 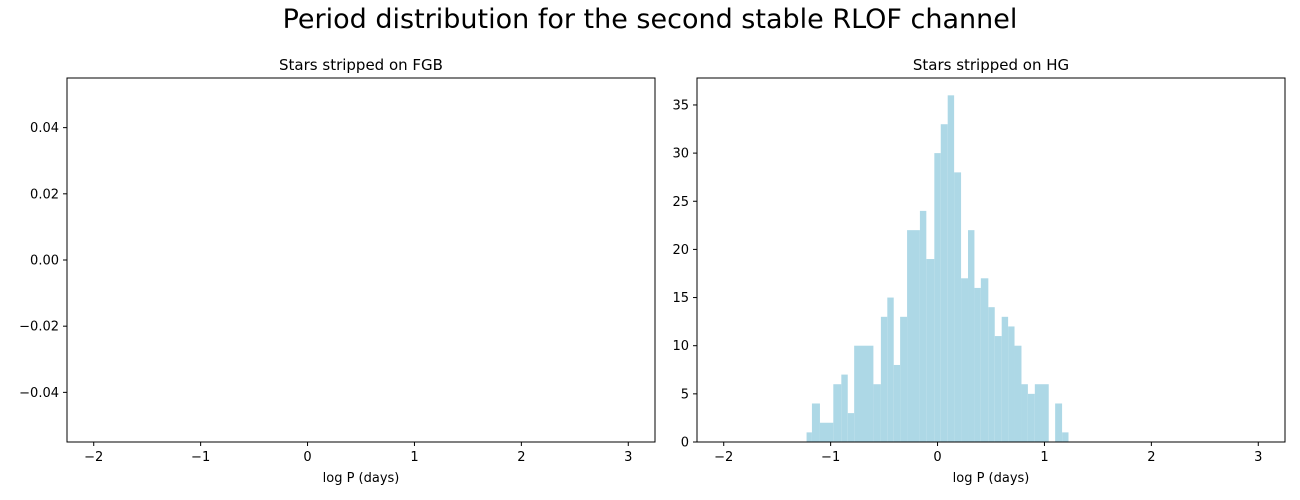 I want to click on y-tick-label: 5, so click(x=685, y=394).